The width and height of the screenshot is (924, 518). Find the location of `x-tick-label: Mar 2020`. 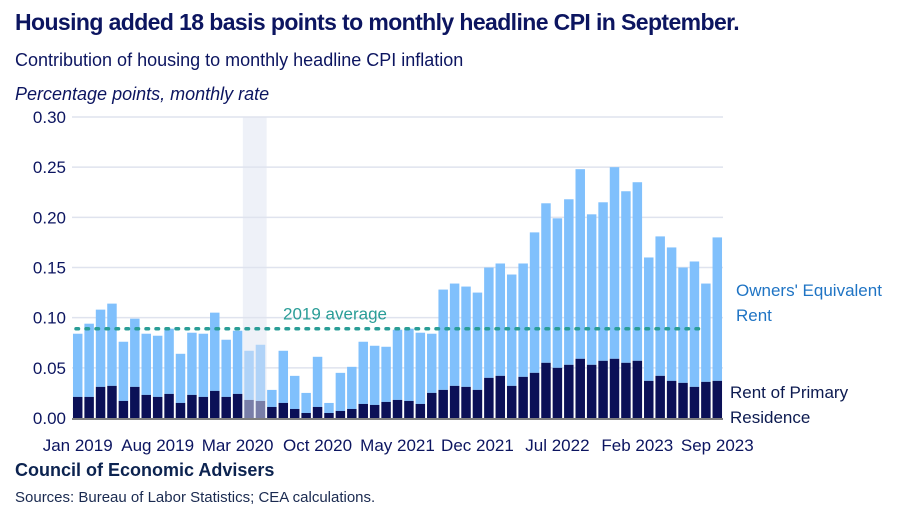

x-tick-label: Mar 2020 is located at coordinates (238, 445).